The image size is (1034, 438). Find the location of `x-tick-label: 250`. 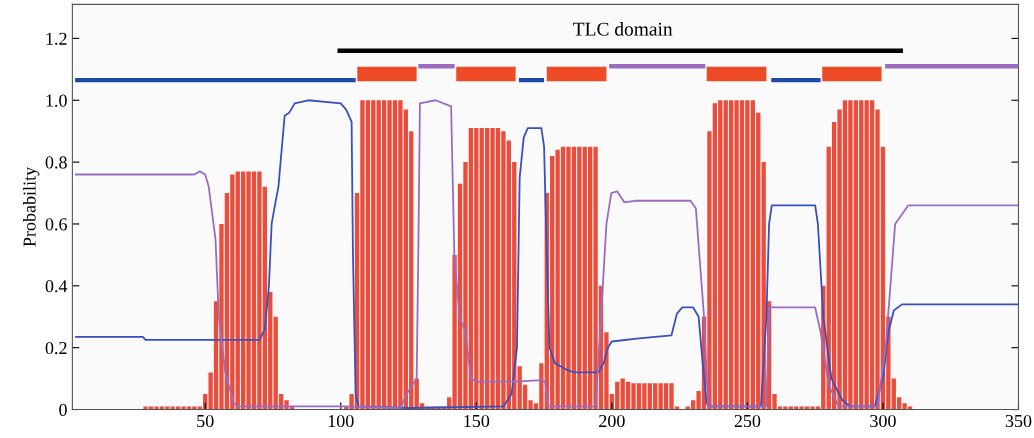

x-tick-label: 250 is located at coordinates (747, 421).